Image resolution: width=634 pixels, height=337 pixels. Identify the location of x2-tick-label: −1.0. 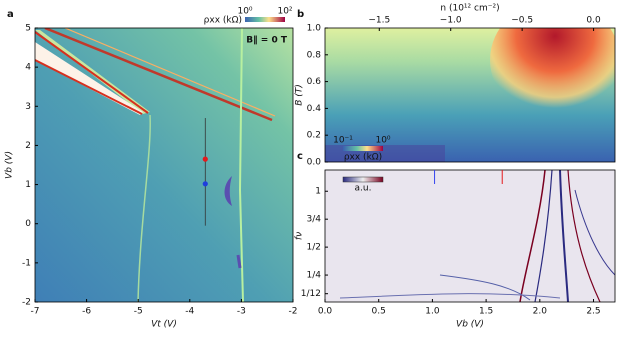
(451, 21).